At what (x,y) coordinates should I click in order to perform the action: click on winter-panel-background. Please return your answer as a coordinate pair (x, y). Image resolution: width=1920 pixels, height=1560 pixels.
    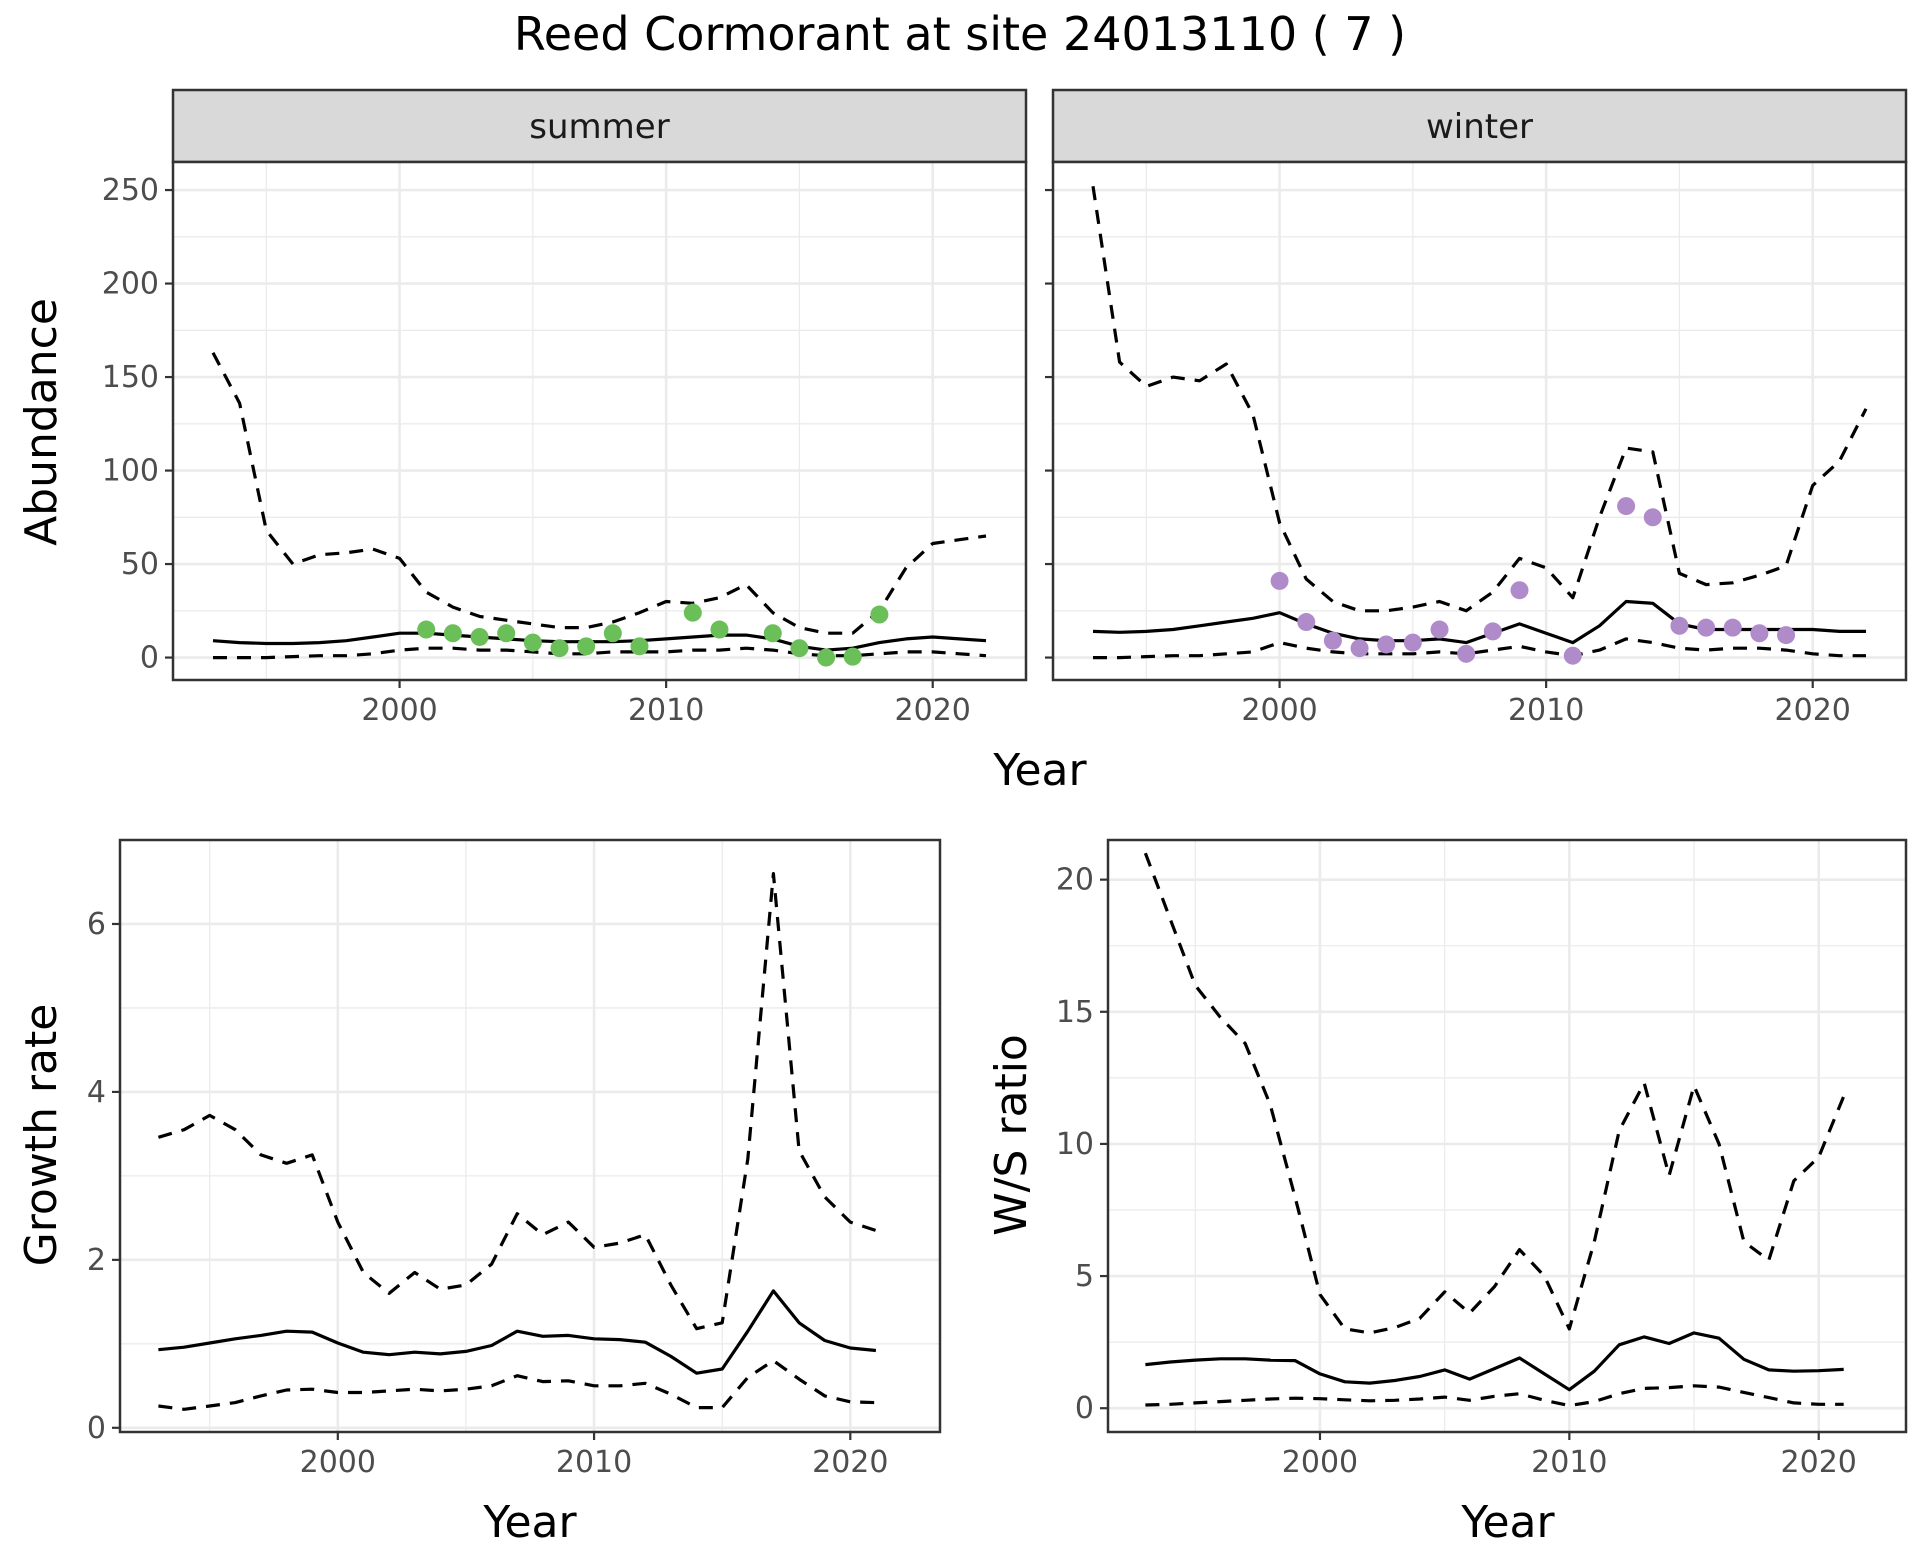
    Looking at the image, I should click on (1479, 421).